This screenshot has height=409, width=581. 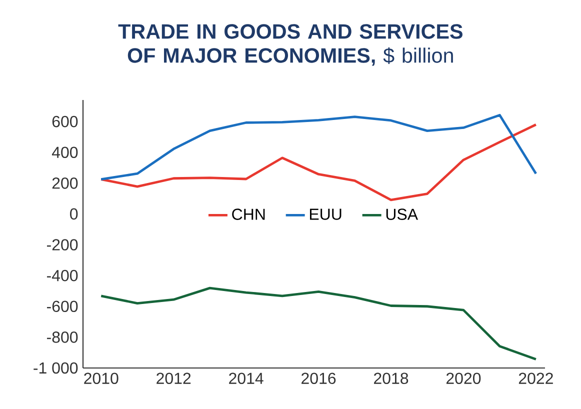 I want to click on y-tick-label: -800, so click(x=62, y=337).